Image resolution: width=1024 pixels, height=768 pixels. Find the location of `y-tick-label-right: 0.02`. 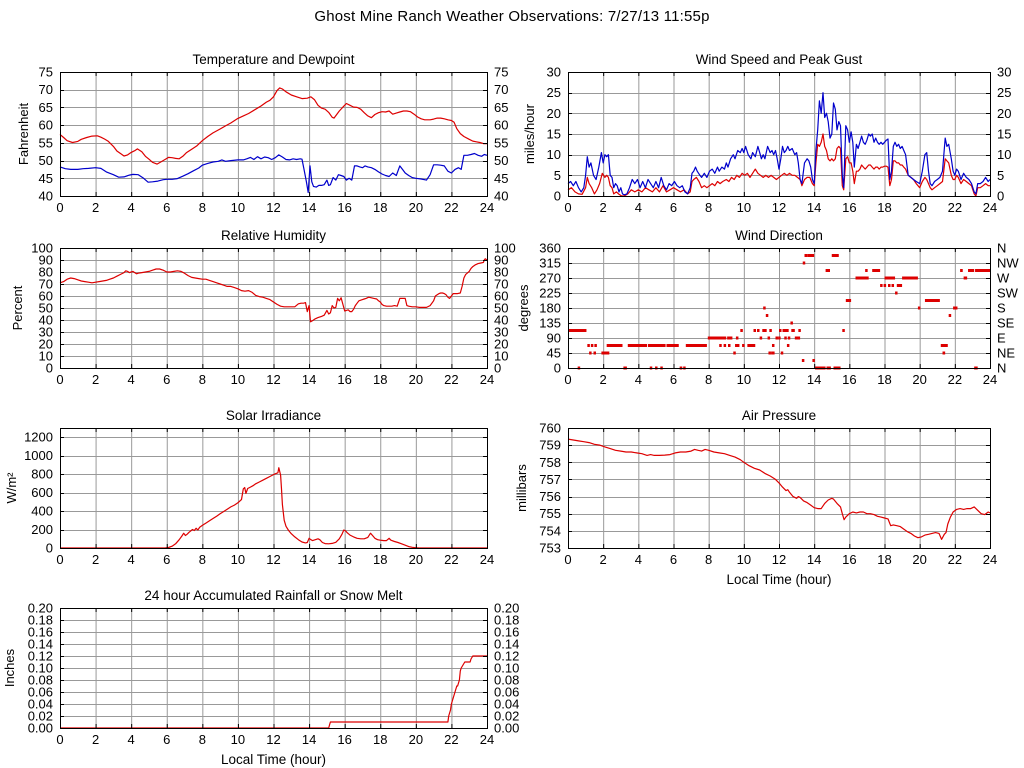

y-tick-label-right: 0.02 is located at coordinates (506, 716).